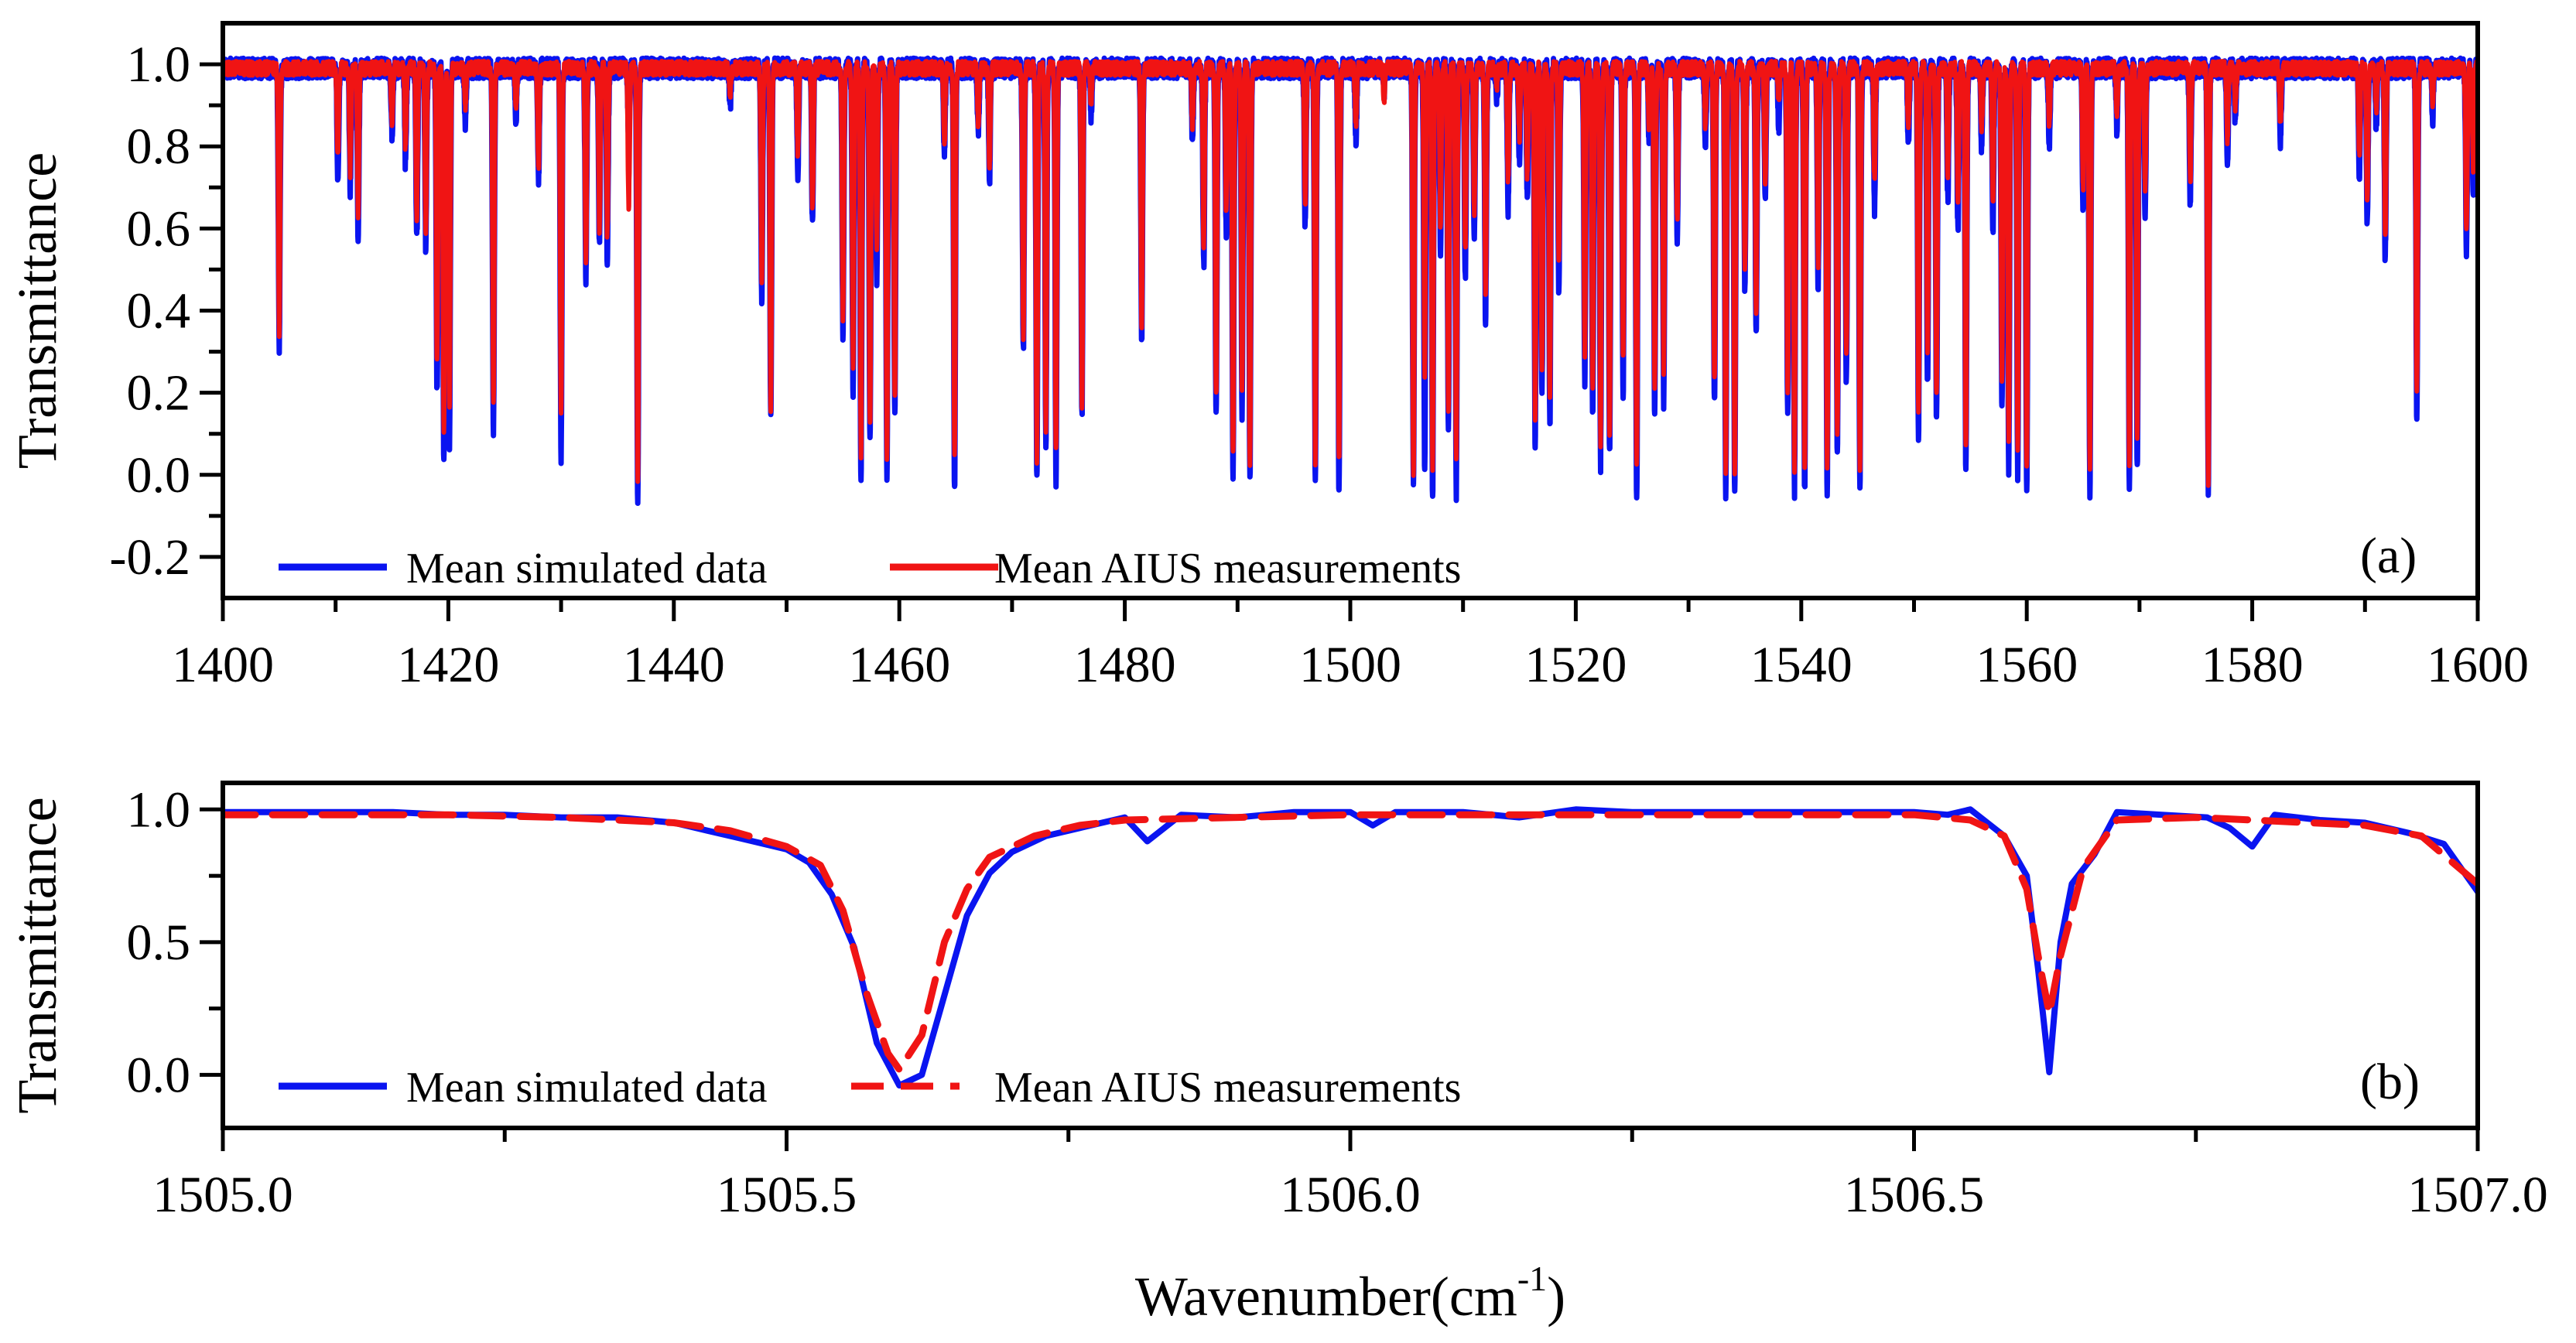  Describe the element at coordinates (1801, 665) in the screenshot. I see `x-tick-label: 1540` at that location.